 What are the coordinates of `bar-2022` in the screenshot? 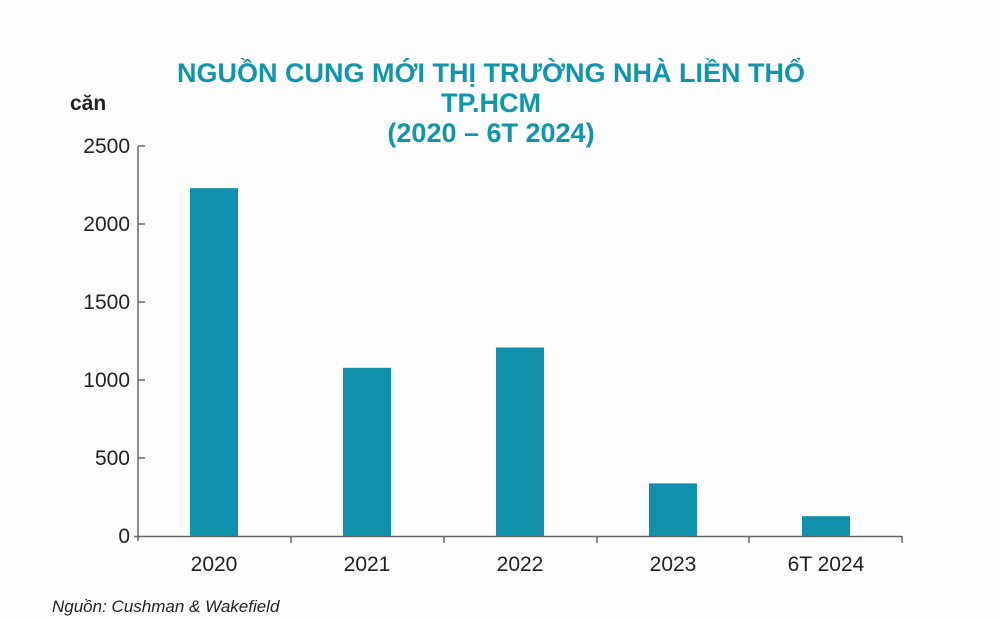 It's located at (520, 442).